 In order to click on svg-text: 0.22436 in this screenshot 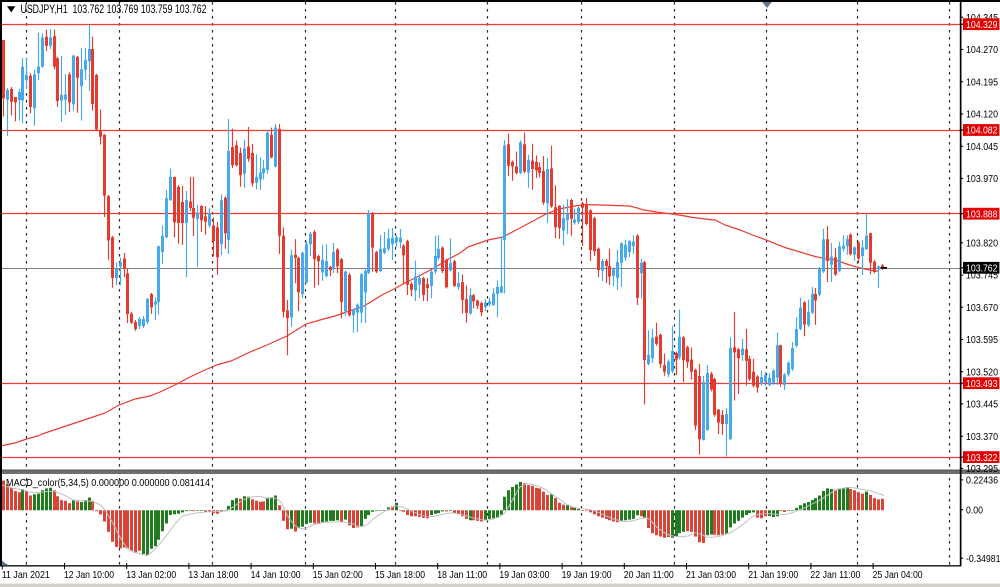, I will do `click(982, 481)`.